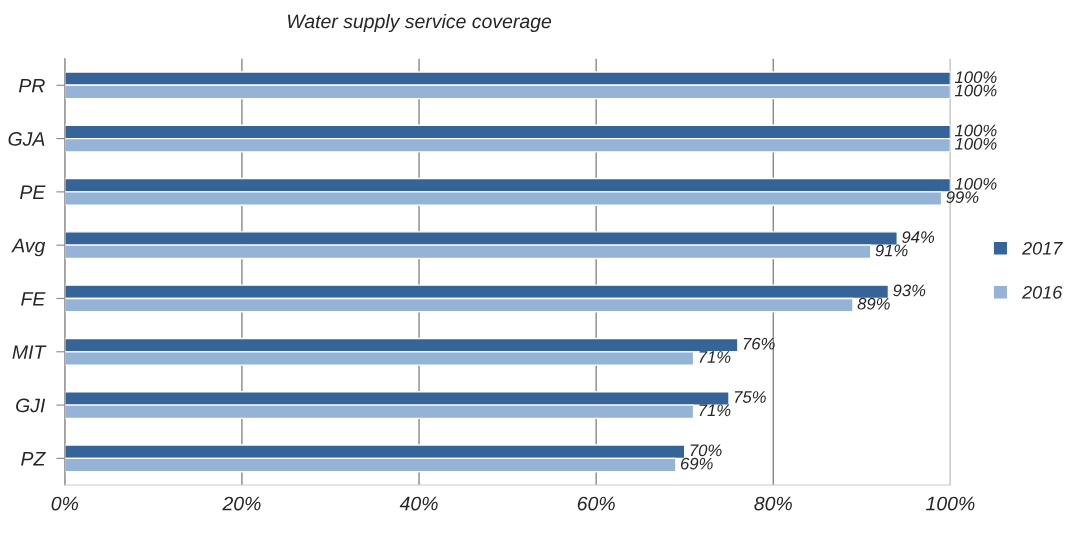  What do you see at coordinates (418, 503) in the screenshot?
I see `x-tick-label: 40%` at bounding box center [418, 503].